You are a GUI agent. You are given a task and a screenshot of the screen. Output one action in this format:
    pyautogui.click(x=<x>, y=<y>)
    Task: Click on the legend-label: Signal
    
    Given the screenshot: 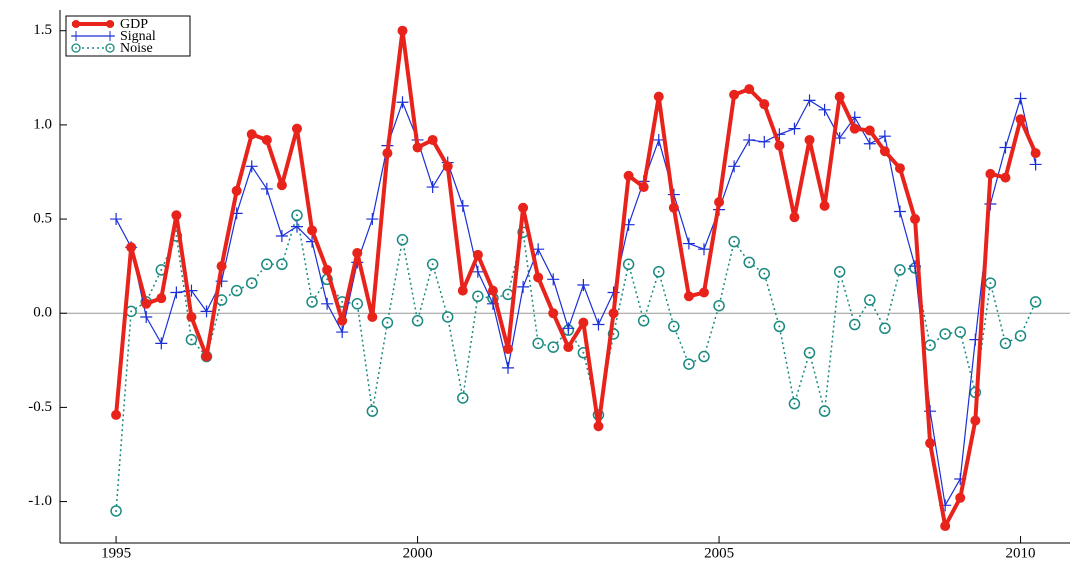 What is the action you would take?
    pyautogui.click(x=138, y=36)
    